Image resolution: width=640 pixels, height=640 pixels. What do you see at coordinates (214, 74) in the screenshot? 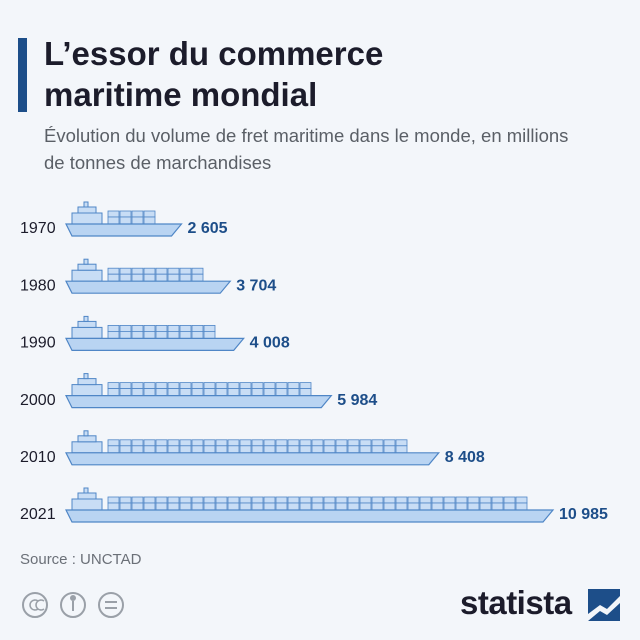
I see `chart-title: L’essor du commerce maritime mondial` at bounding box center [214, 74].